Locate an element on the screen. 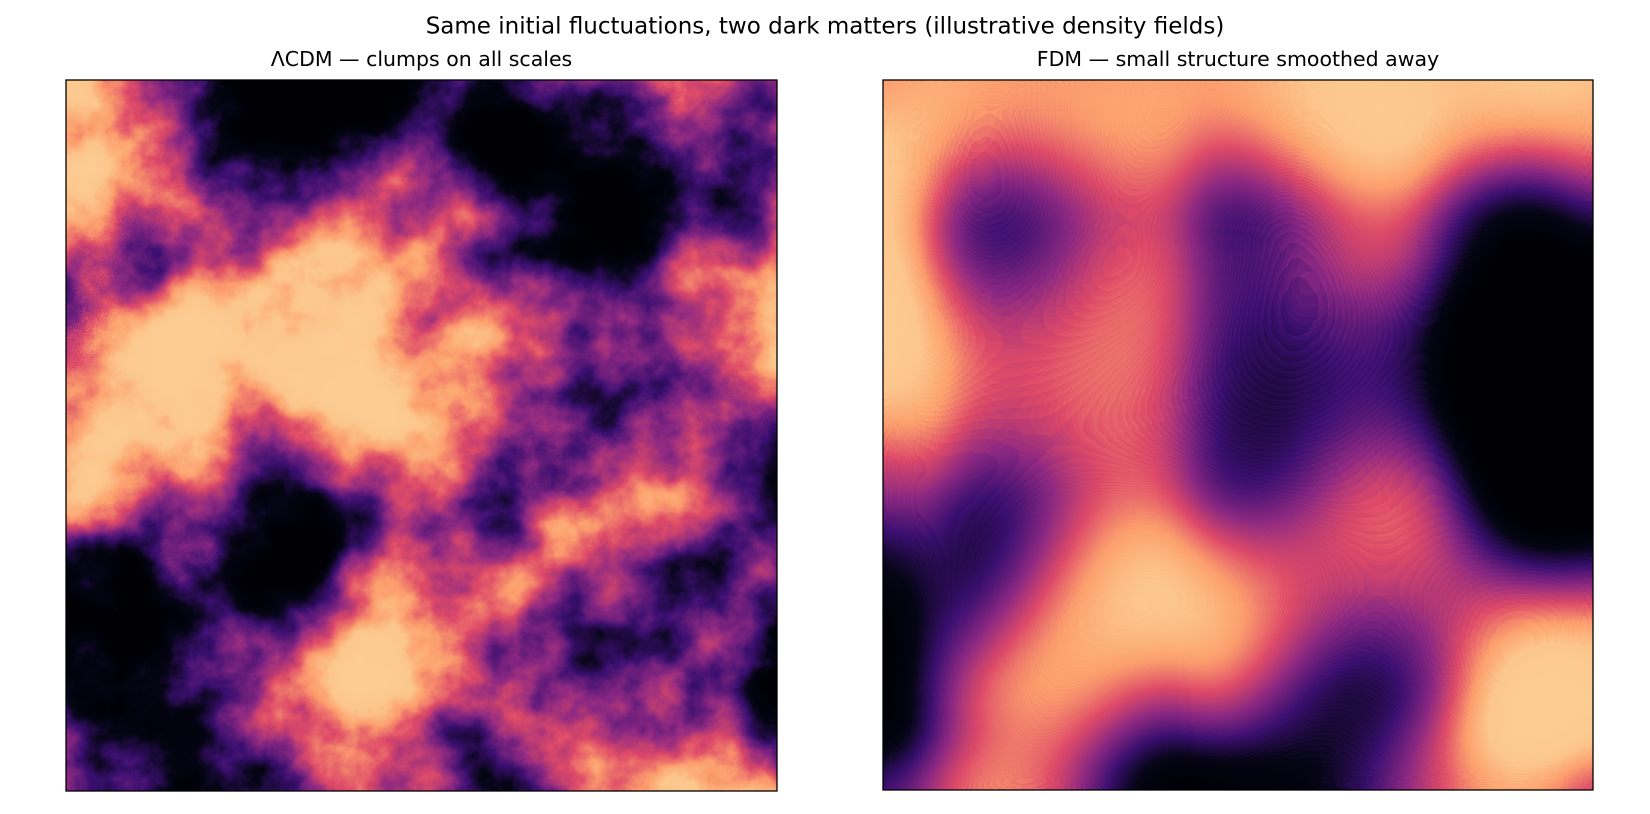 The image size is (1650, 814). panel-title: ΛCDM — clumps on all scales is located at coordinates (422, 59).